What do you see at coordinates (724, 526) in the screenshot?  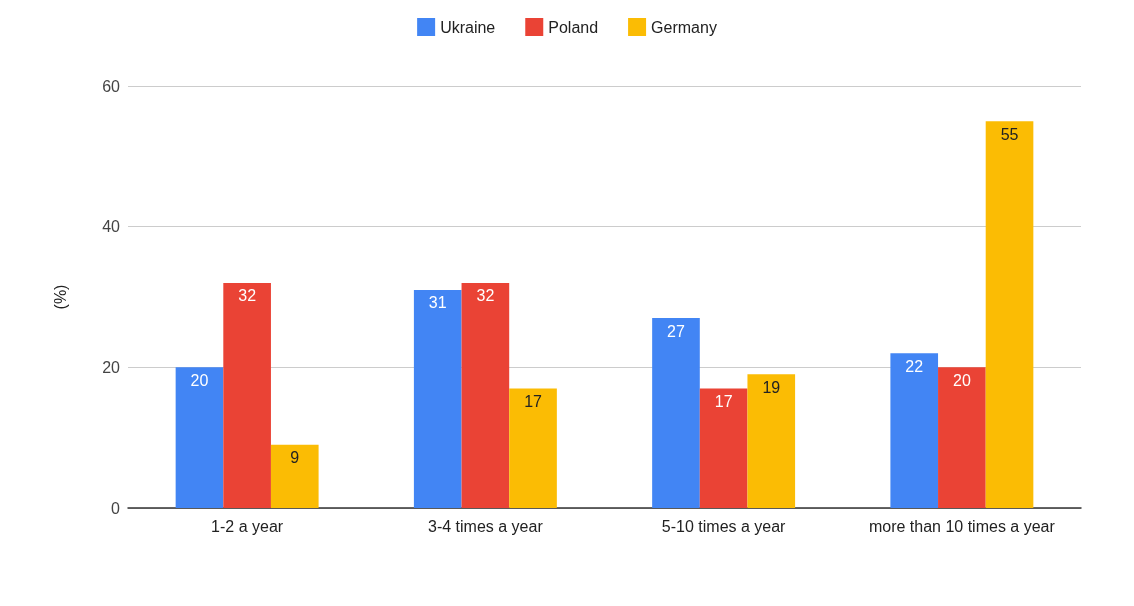 I see `x-tick-label: 5-10 times a year` at bounding box center [724, 526].